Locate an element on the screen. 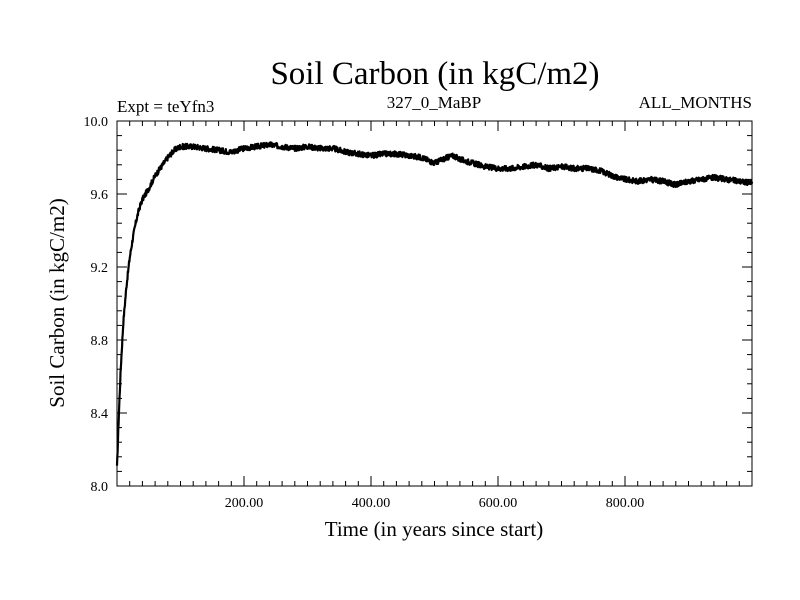 This screenshot has height=600, width=800. y-tick-label: 8.0 is located at coordinates (100, 487).